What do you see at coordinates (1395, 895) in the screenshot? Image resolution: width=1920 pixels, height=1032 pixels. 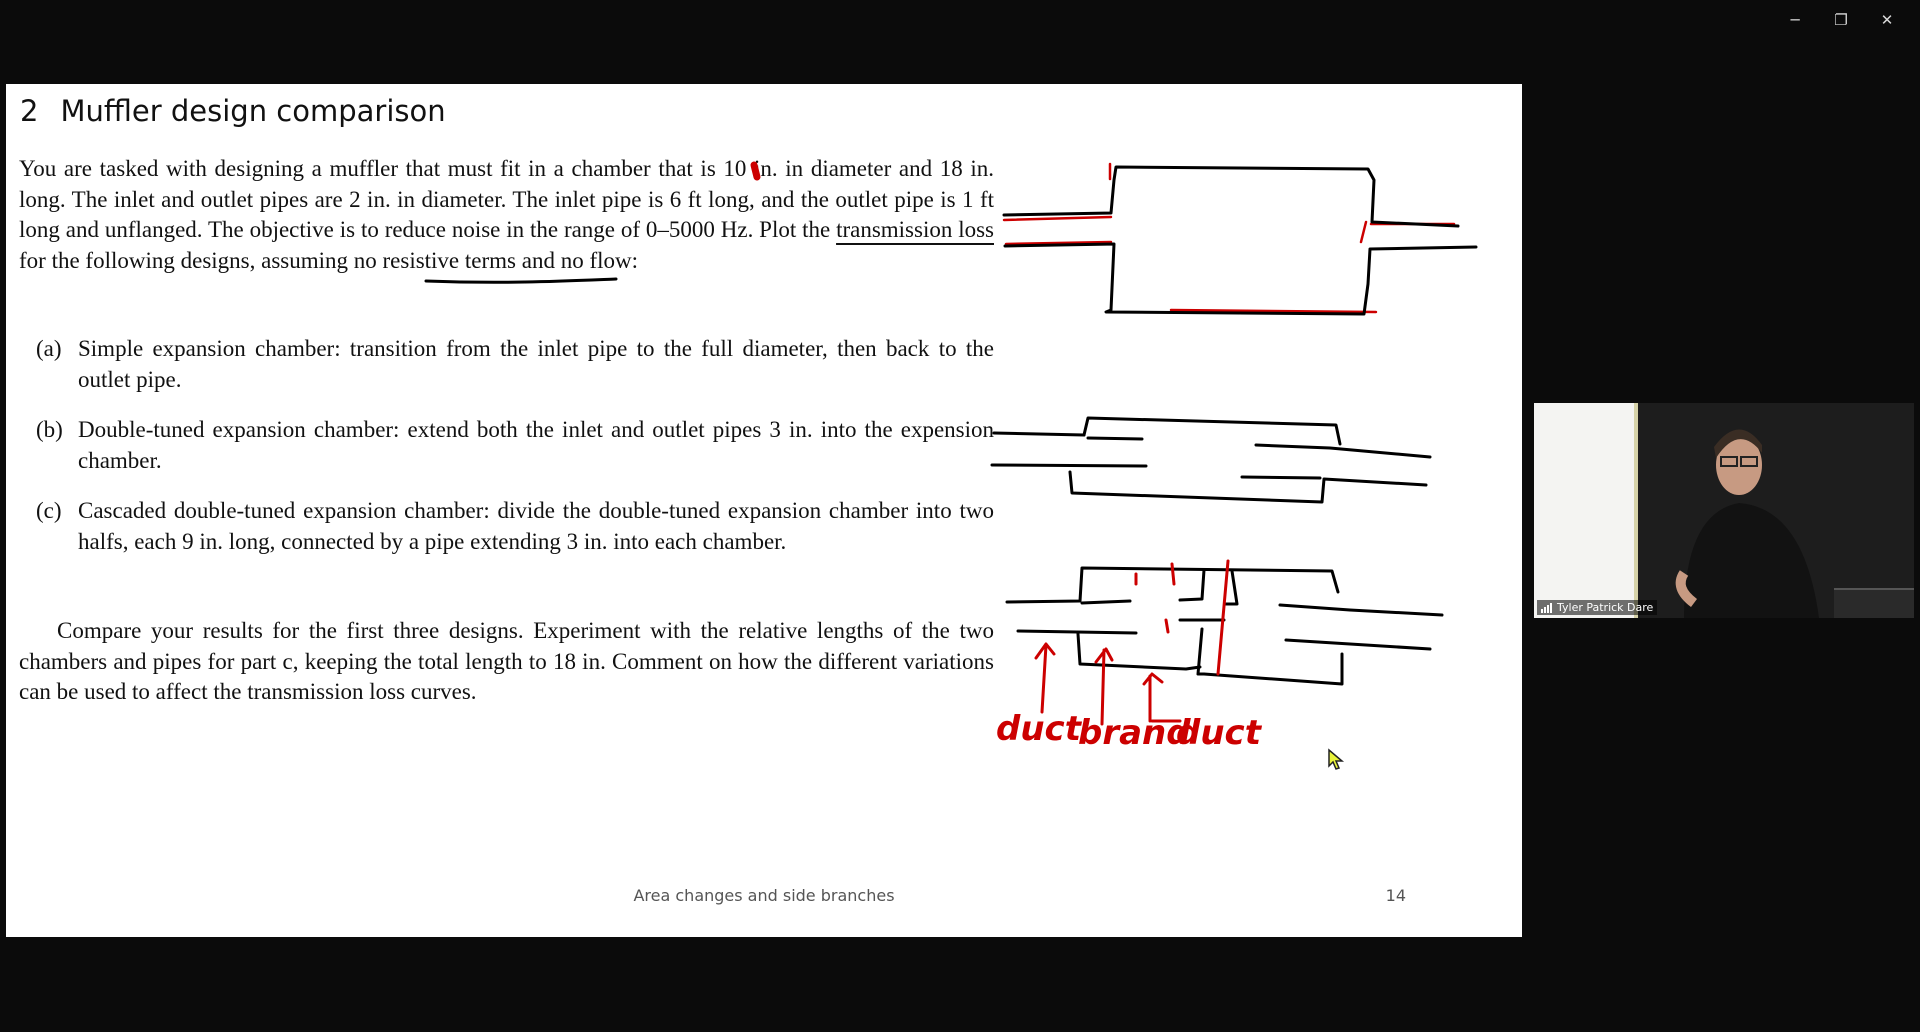 I see `slide-page-number: 14` at bounding box center [1395, 895].